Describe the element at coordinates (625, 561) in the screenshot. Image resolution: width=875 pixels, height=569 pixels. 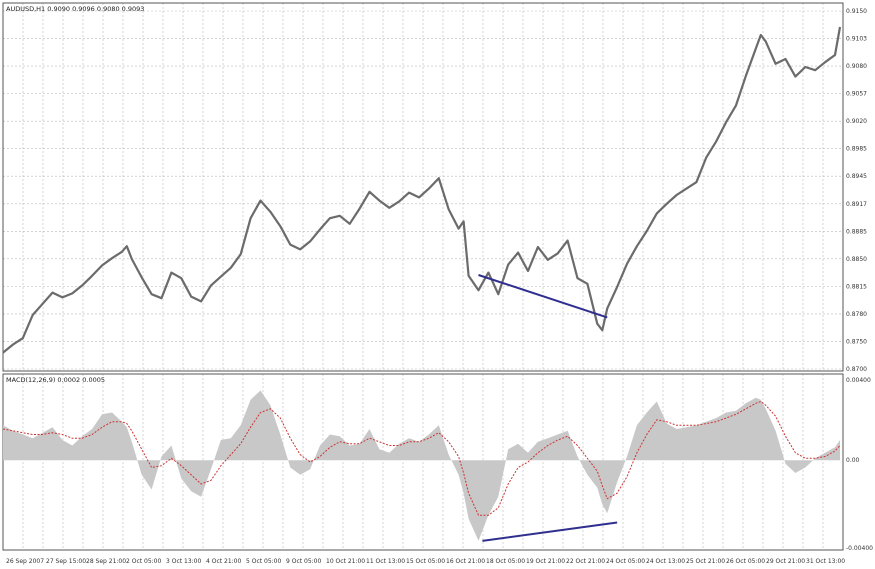
I see `time-tick-label: 24 Oct 05:00` at that location.